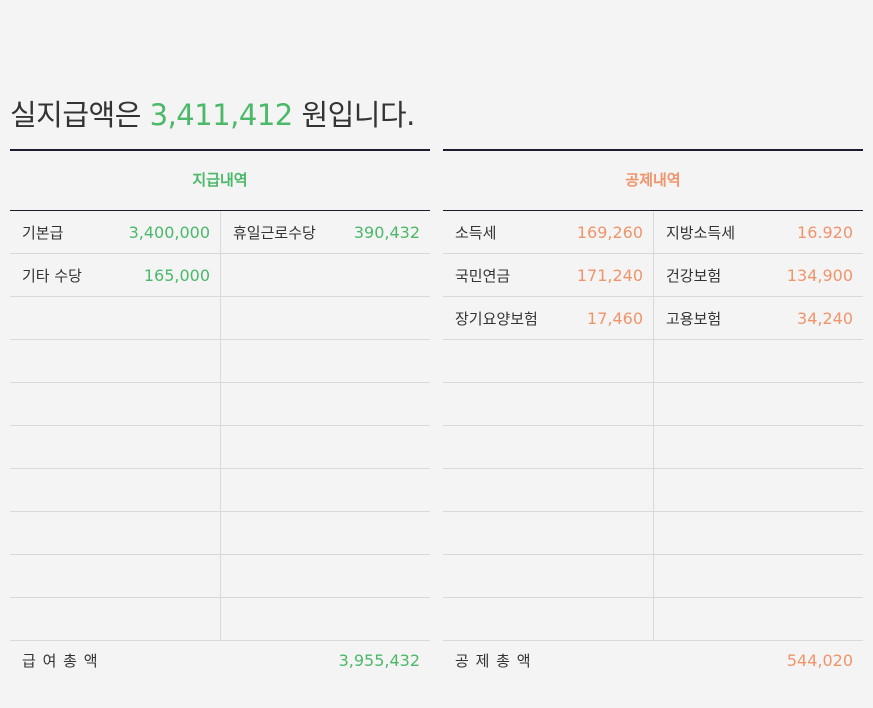 The height and width of the screenshot is (708, 873). What do you see at coordinates (115, 275) in the screenshot?
I see `table-cell: 기타 수당 165,000` at bounding box center [115, 275].